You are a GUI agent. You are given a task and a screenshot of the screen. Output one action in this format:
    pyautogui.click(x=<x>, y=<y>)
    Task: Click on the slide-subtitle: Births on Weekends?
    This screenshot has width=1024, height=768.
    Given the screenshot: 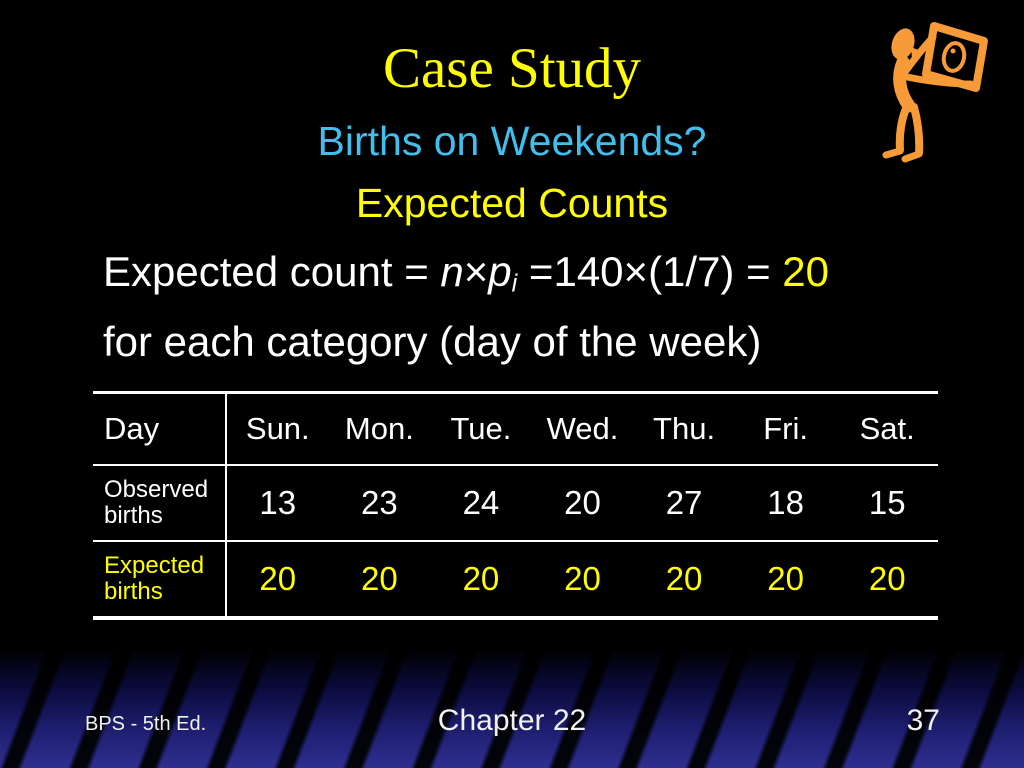 What is the action you would take?
    pyautogui.click(x=512, y=141)
    